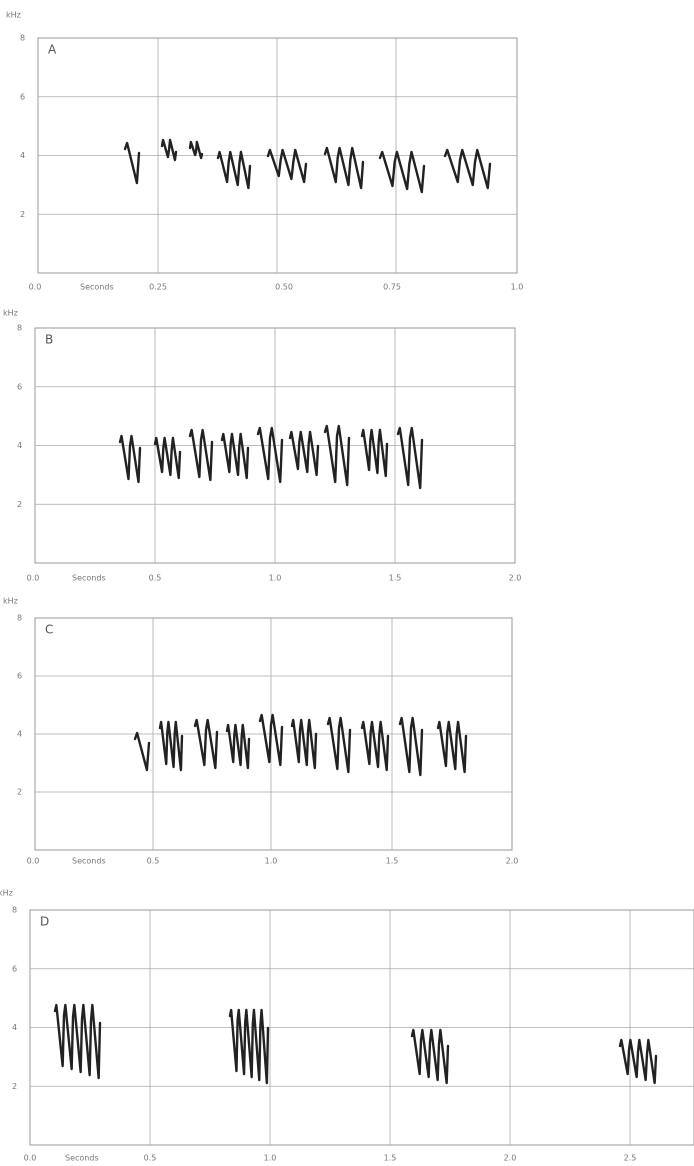  What do you see at coordinates (52, 50) in the screenshot?
I see `panel-label: A` at bounding box center [52, 50].